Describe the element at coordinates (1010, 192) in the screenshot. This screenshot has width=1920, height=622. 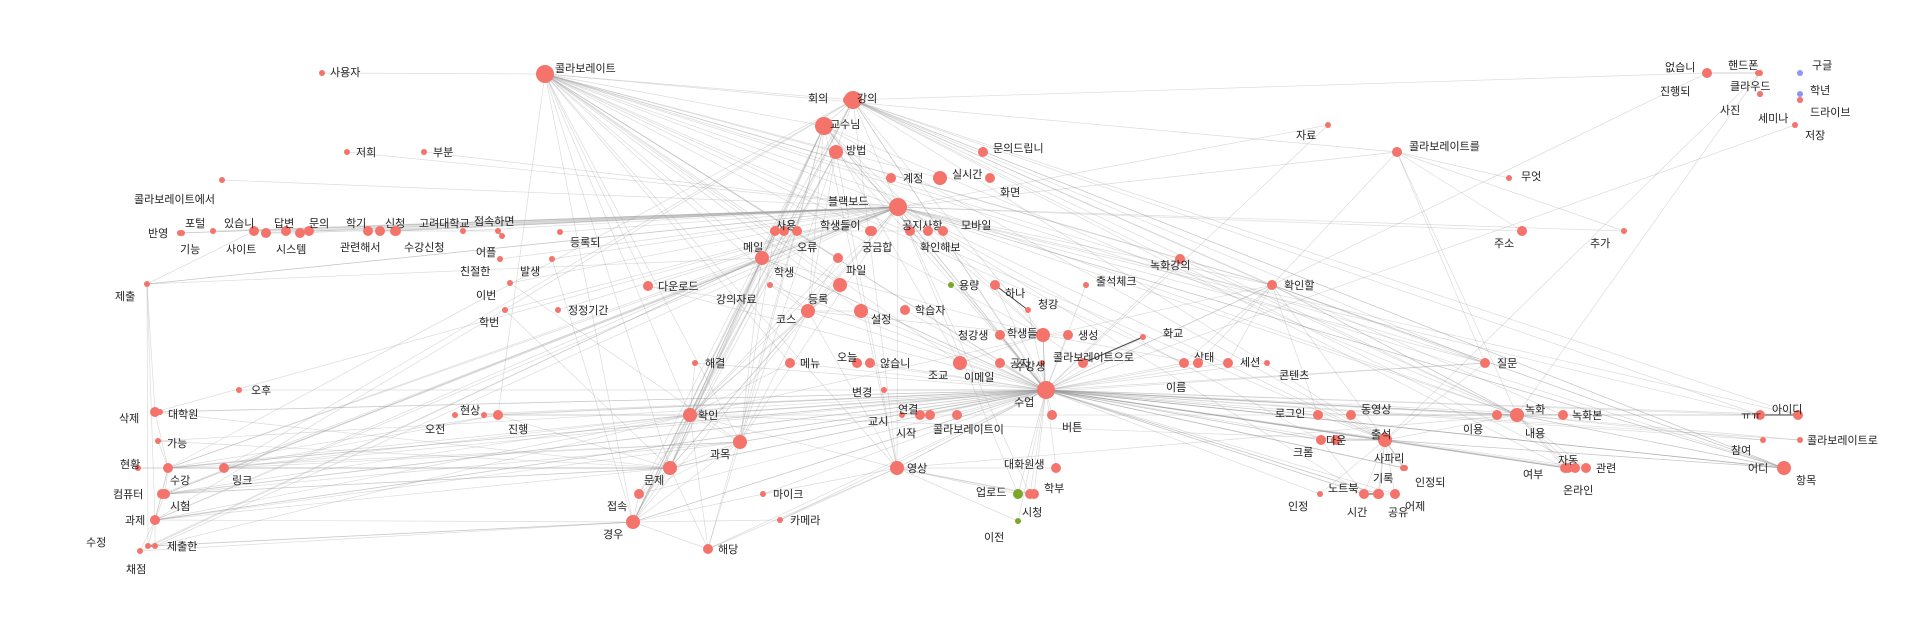
I see `node-label: 화면` at that location.